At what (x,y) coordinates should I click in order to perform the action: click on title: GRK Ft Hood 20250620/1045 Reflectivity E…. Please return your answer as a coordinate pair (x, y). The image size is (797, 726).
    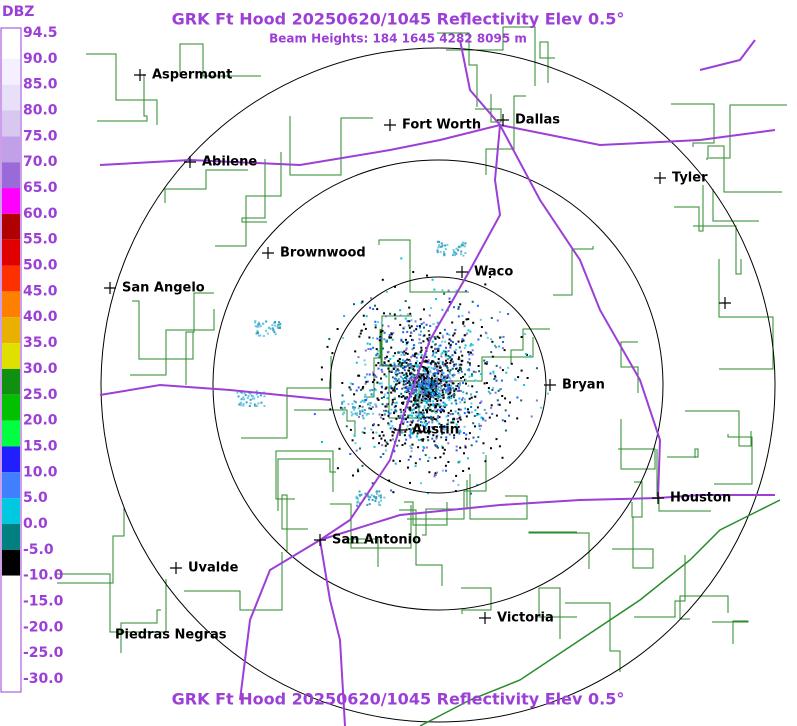
    Looking at the image, I should click on (398, 19).